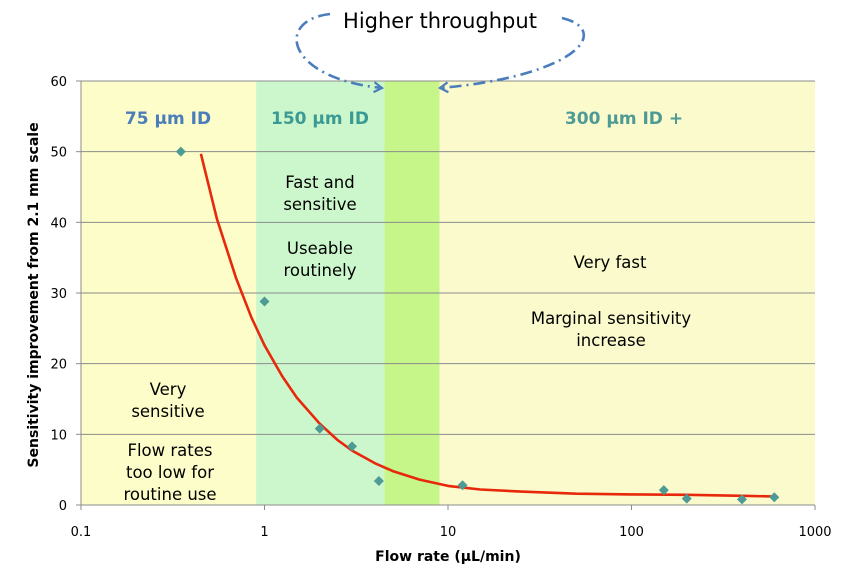 This screenshot has width=854, height=578. I want to click on x-tick-label-4: 1000, so click(814, 532).